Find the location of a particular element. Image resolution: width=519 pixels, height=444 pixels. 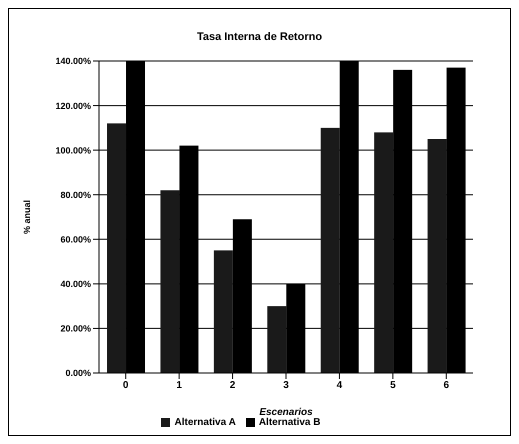

y-tick-label: 80.00% is located at coordinates (75, 195).